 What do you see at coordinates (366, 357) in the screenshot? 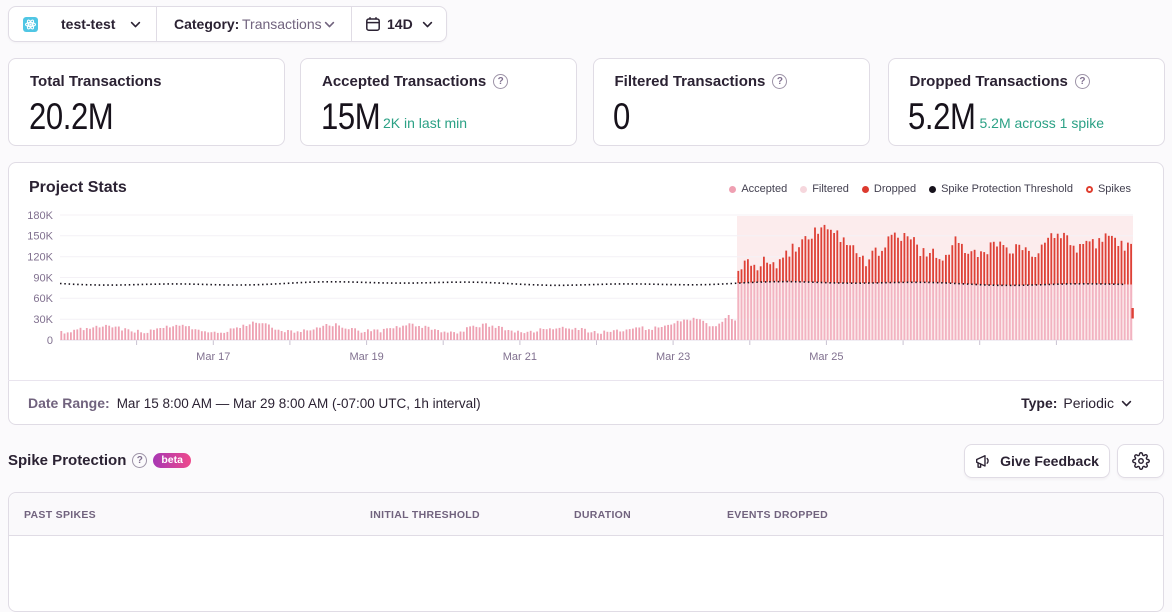
I see `svg-text: Mar 19` at bounding box center [366, 357].